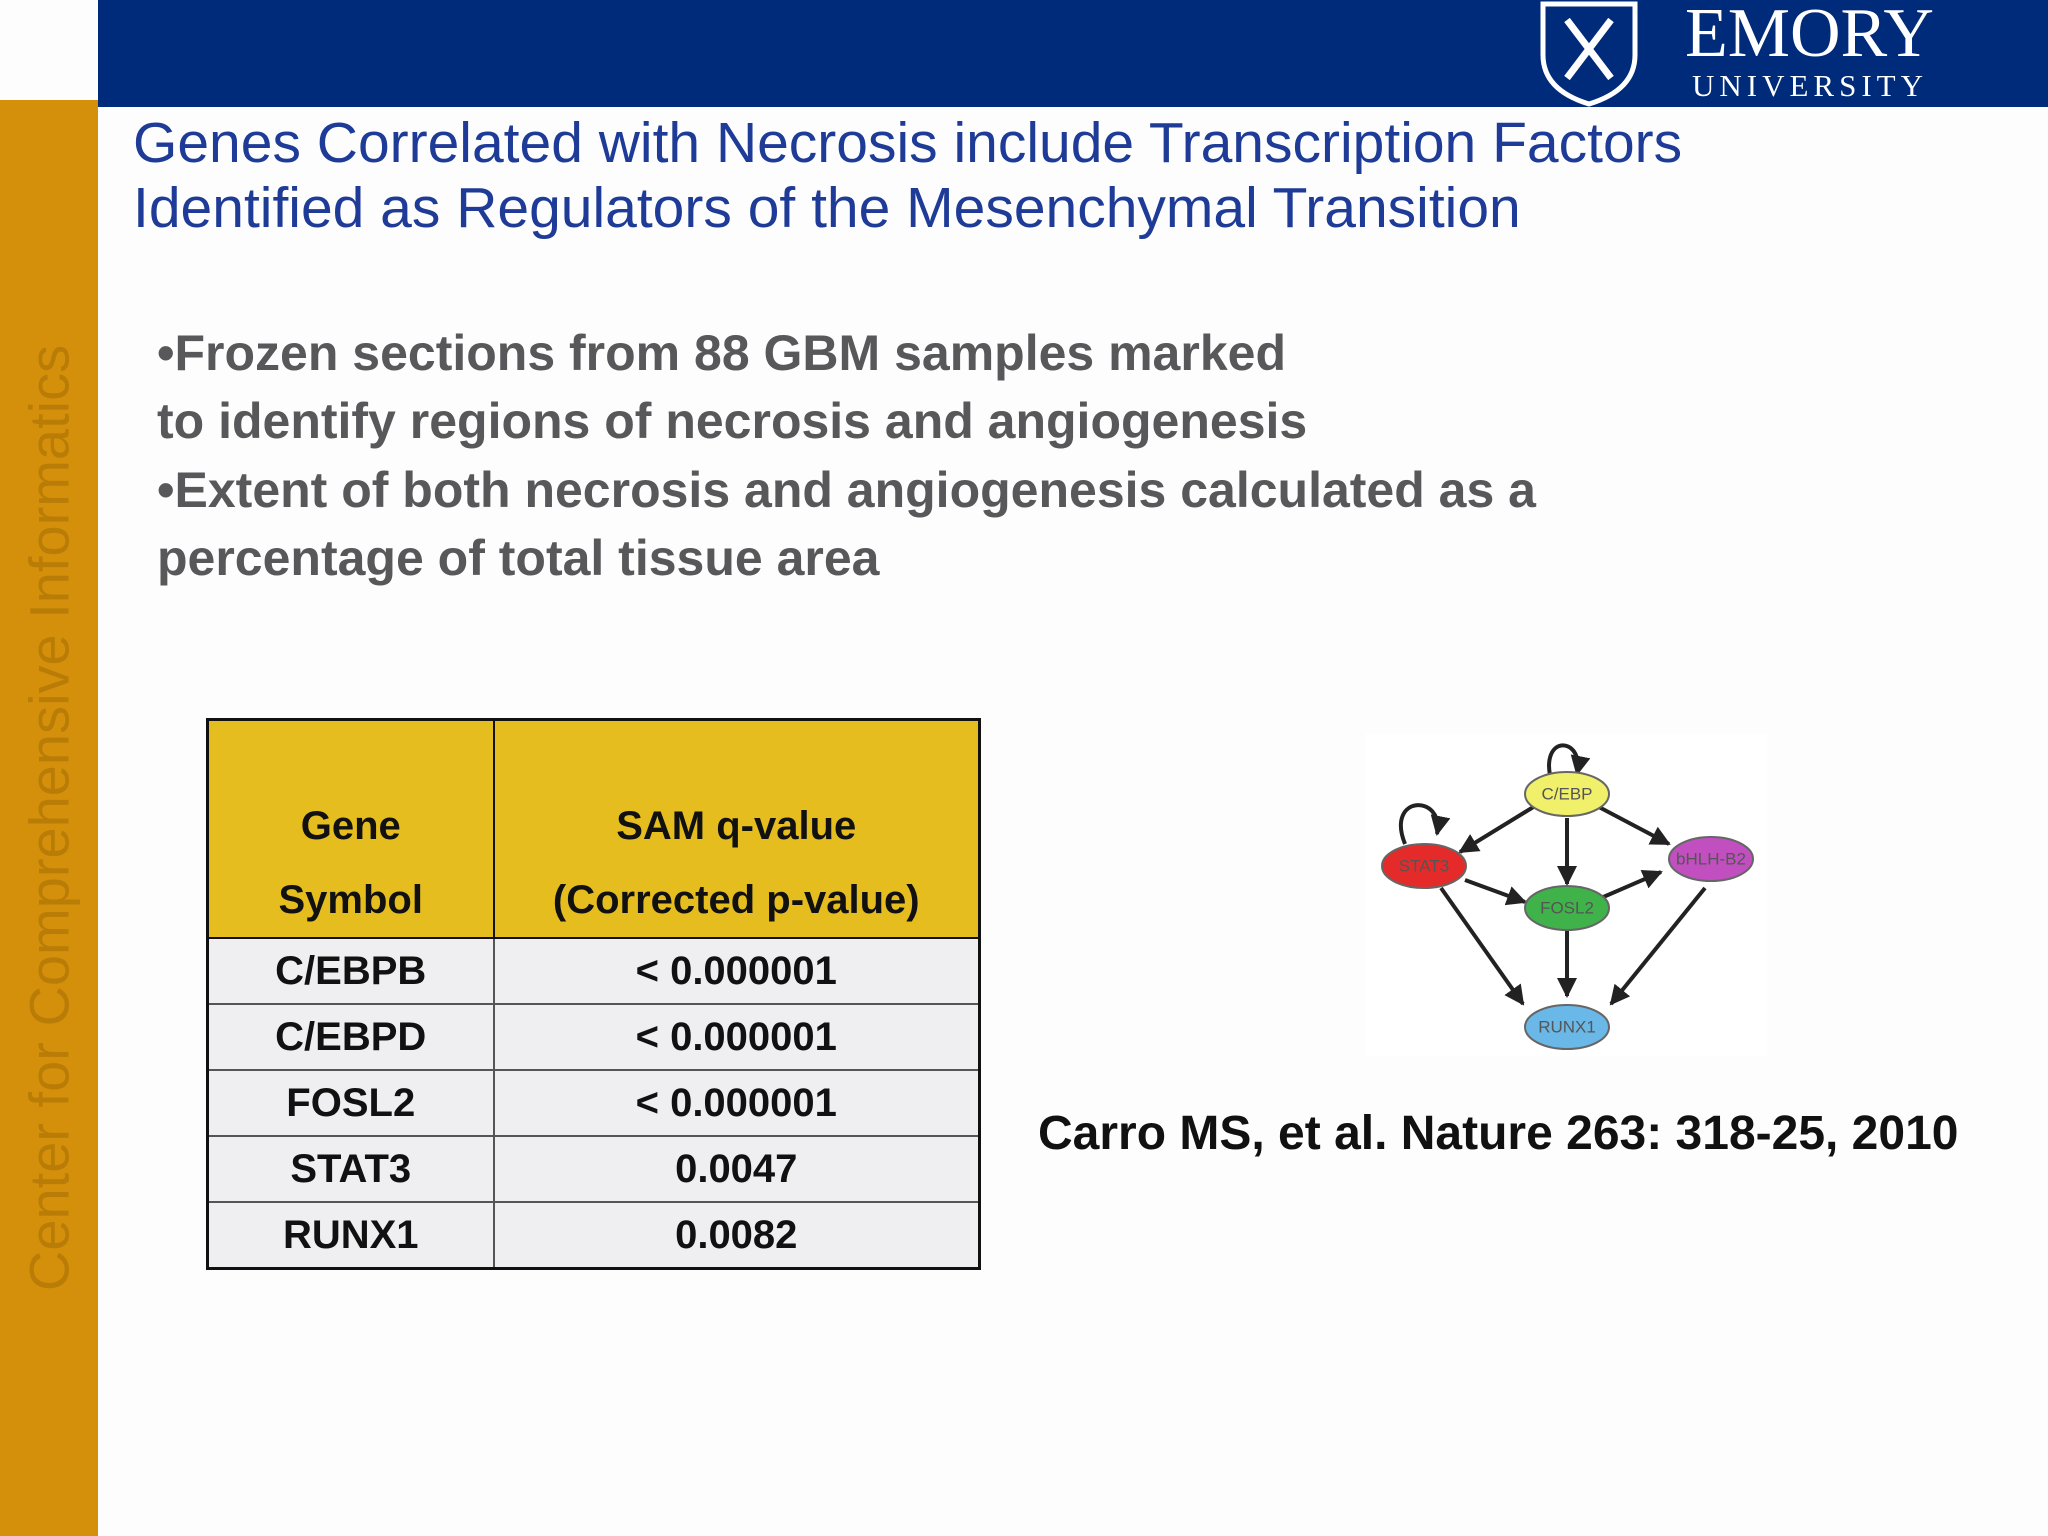  I want to click on node-label: STAT3, so click(1424, 865).